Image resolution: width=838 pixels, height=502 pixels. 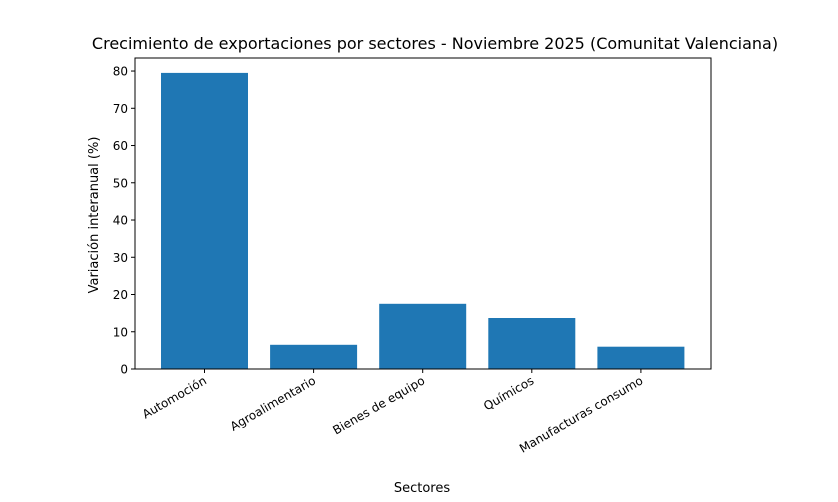 What do you see at coordinates (120, 295) in the screenshot?
I see `y-tick-label: 20` at bounding box center [120, 295].